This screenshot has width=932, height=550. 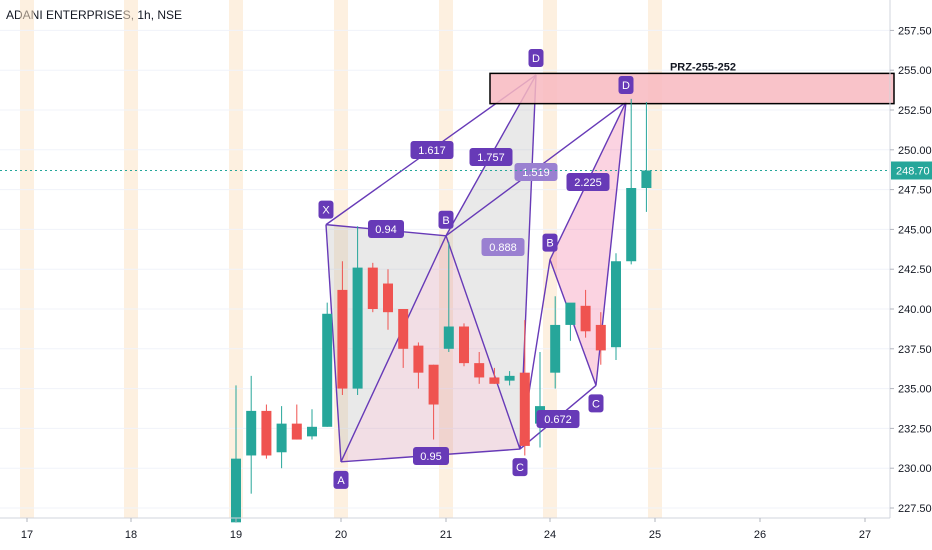 I want to click on ratio-label: 2.225, so click(x=588, y=183).